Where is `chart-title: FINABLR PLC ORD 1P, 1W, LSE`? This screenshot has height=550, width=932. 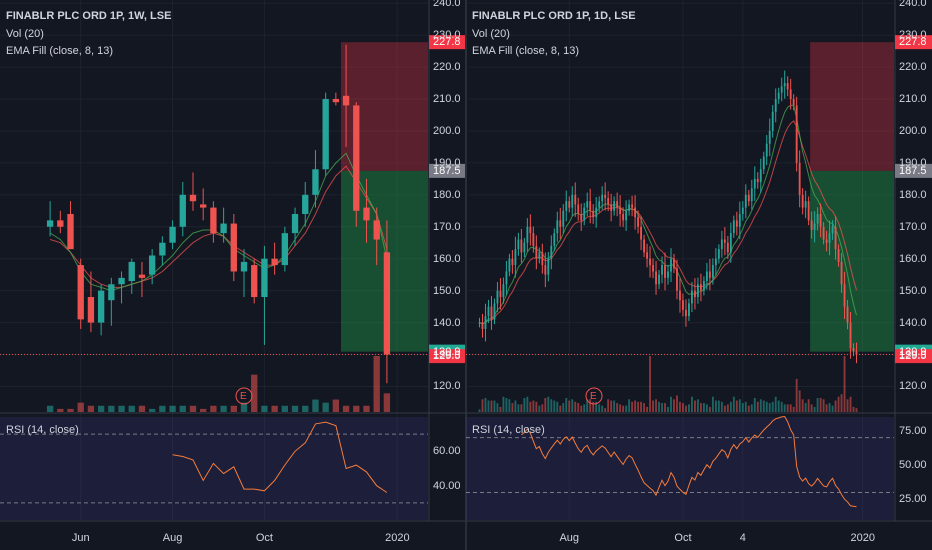 chart-title: FINABLR PLC ORD 1P, 1W, LSE is located at coordinates (89, 16).